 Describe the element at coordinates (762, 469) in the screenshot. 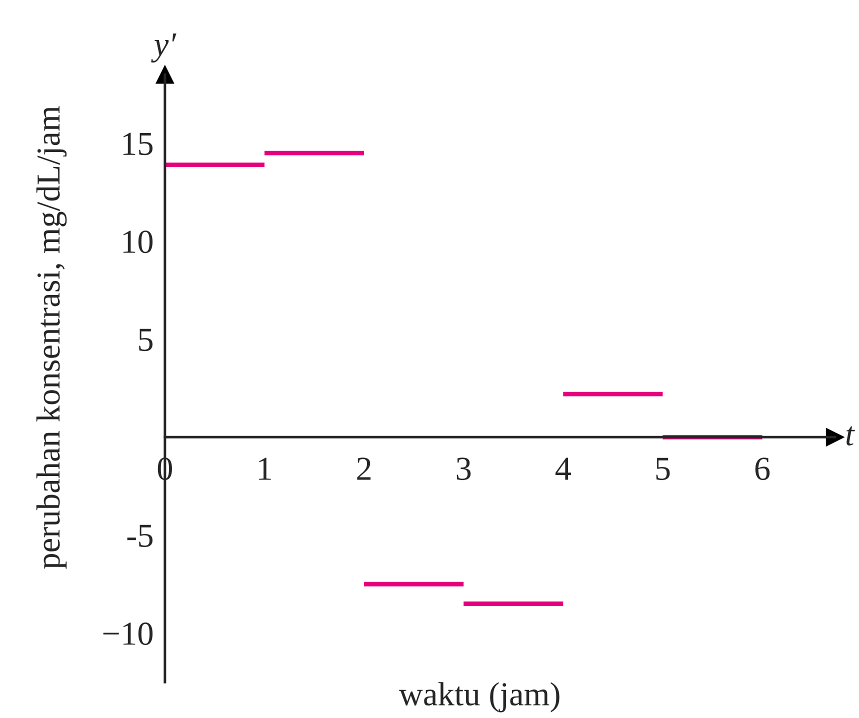

I see `x-tick-label: 6` at that location.